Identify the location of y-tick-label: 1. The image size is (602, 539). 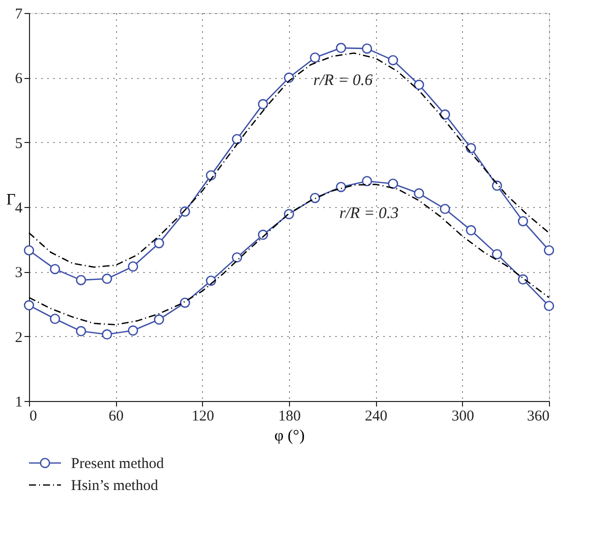
(18, 402).